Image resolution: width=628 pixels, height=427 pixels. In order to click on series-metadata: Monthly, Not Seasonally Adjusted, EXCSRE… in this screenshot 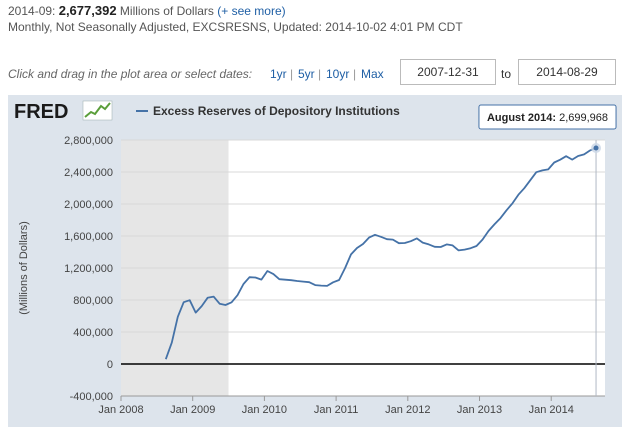, I will do `click(235, 27)`.